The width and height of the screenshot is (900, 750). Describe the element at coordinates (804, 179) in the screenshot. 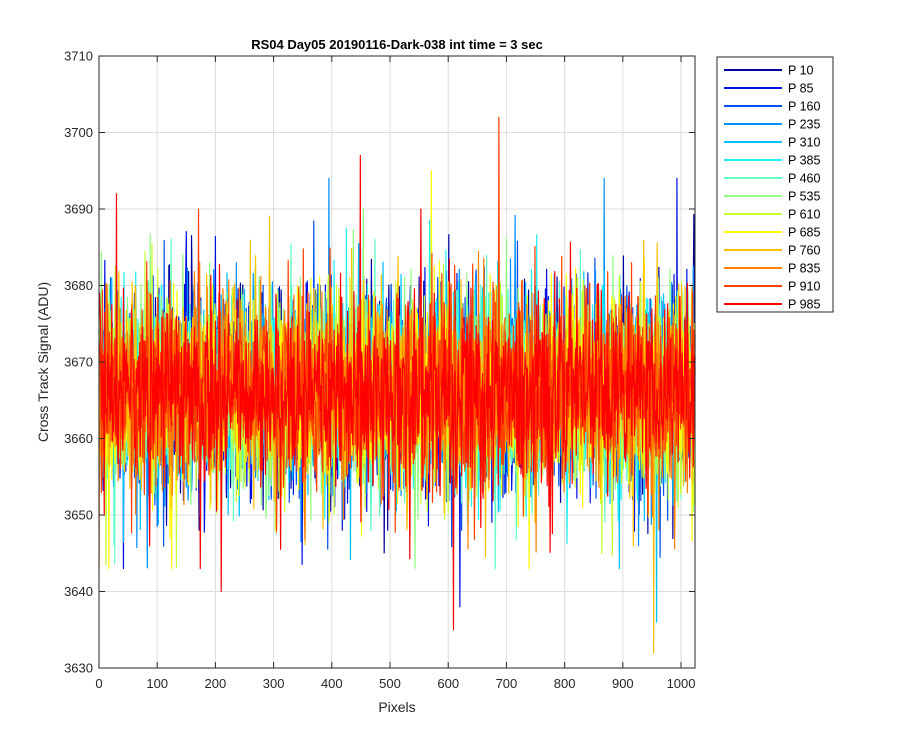

I see `legend-label: P 460` at that location.